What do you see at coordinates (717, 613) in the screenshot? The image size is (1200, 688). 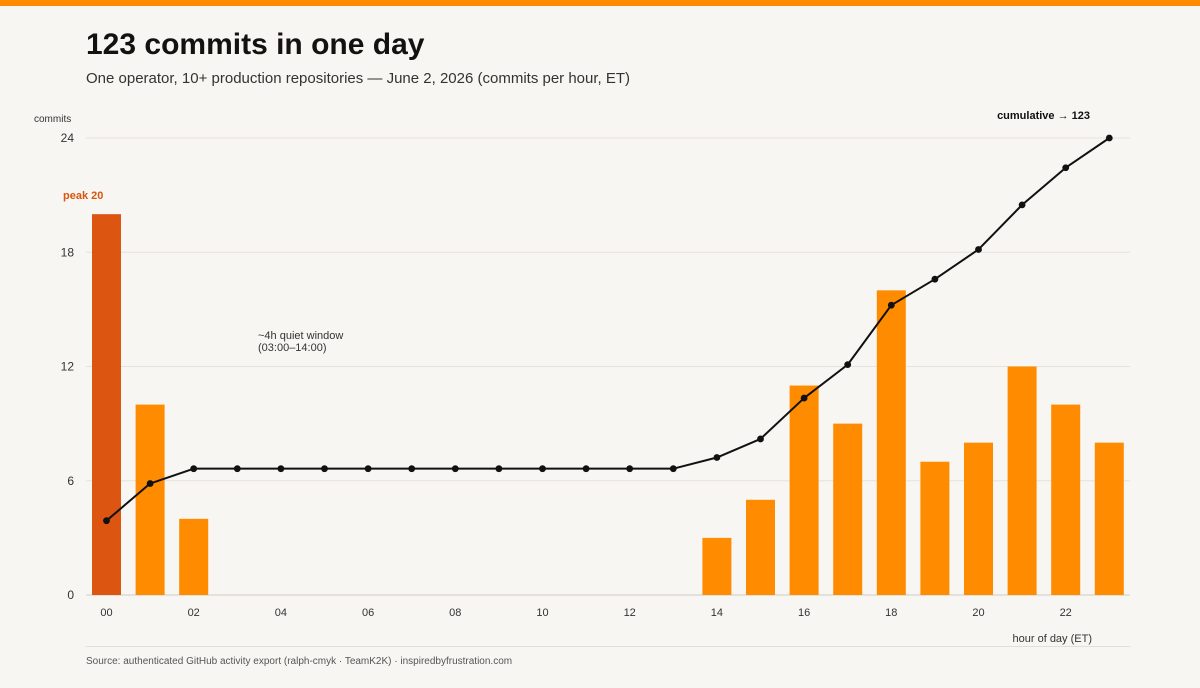 I see `x-tick-label: 14` at bounding box center [717, 613].